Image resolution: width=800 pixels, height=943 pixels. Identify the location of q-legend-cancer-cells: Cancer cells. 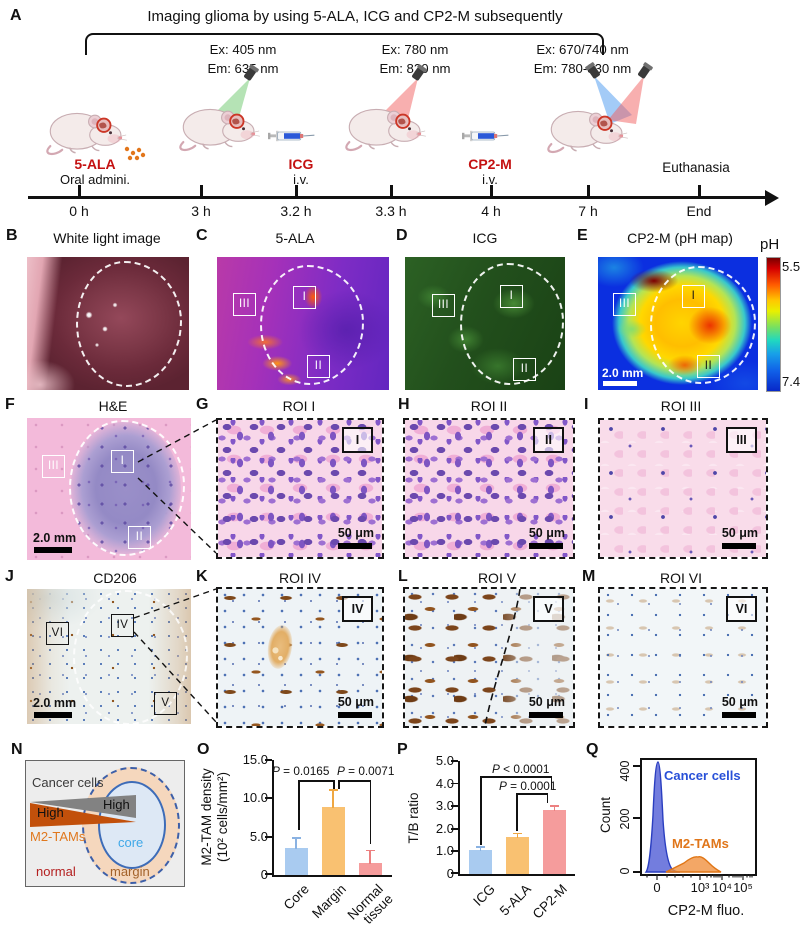
(702, 775).